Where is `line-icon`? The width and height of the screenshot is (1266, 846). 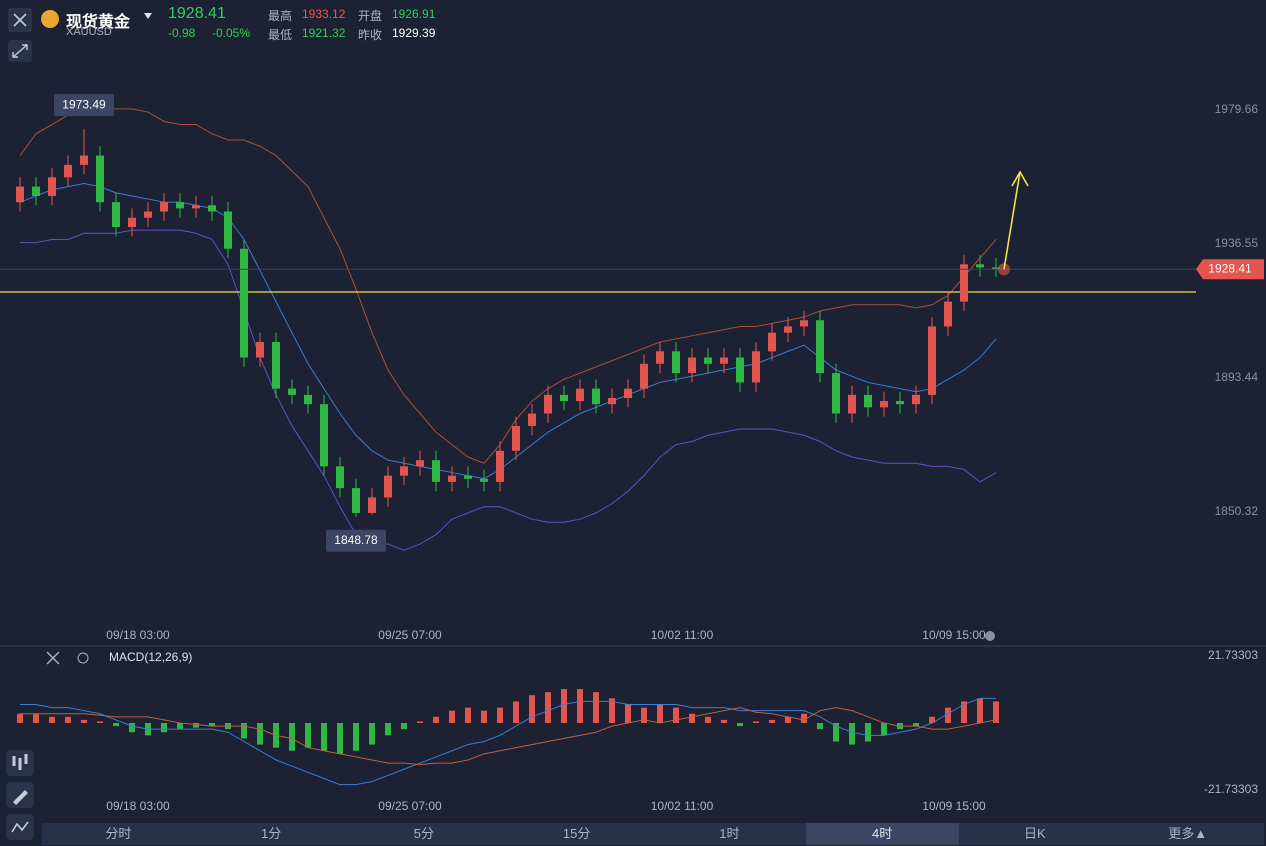 line-icon is located at coordinates (20, 827).